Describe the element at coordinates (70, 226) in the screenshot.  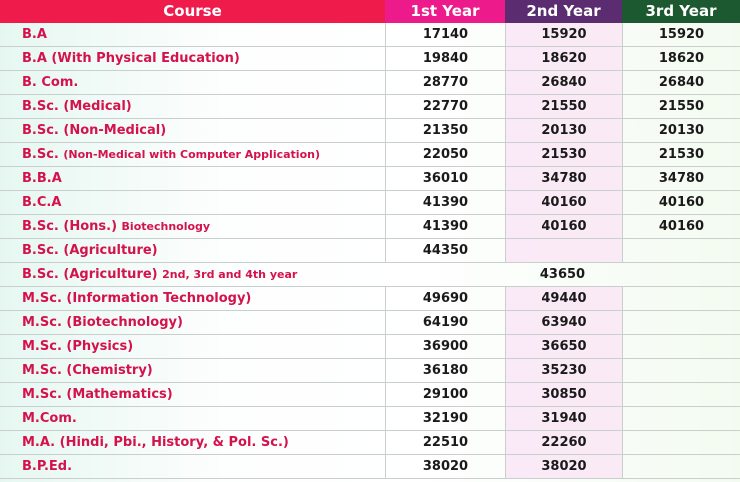
I see `course-label: B.Sc. (Hons.)` at that location.